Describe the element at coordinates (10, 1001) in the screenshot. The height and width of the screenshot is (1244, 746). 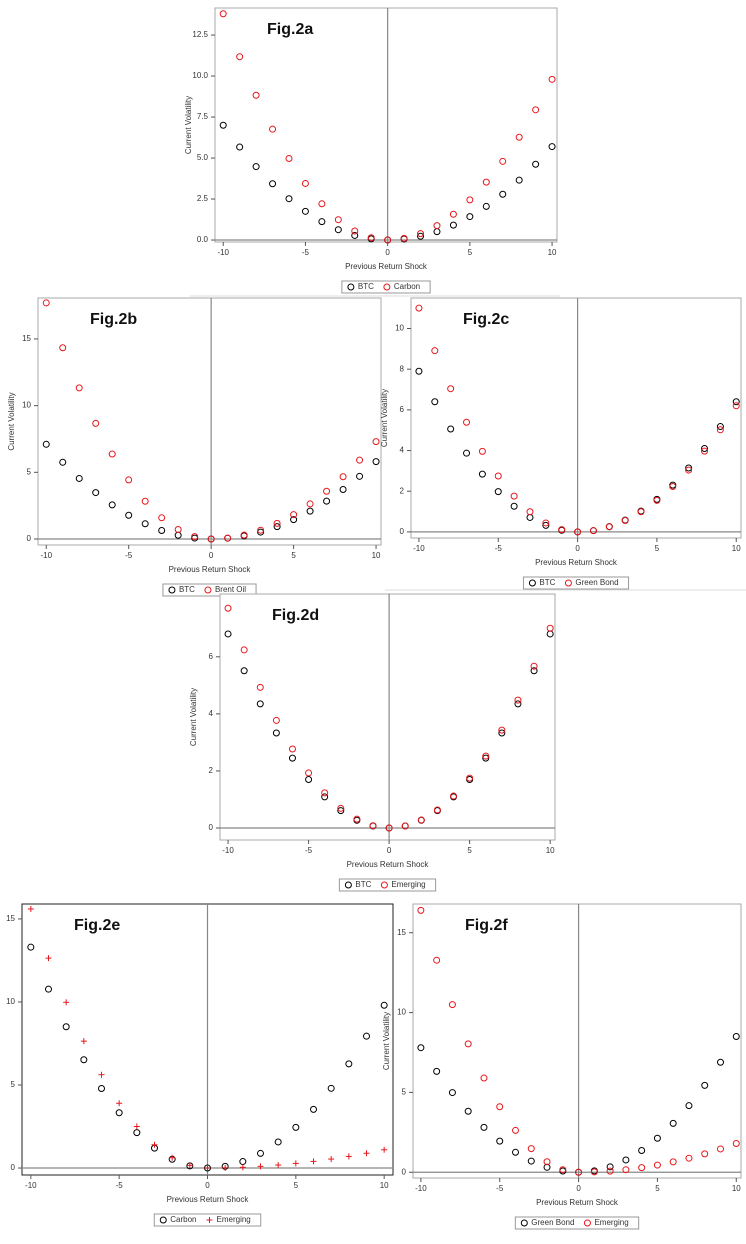
I see `y-tick-label: 10` at that location.